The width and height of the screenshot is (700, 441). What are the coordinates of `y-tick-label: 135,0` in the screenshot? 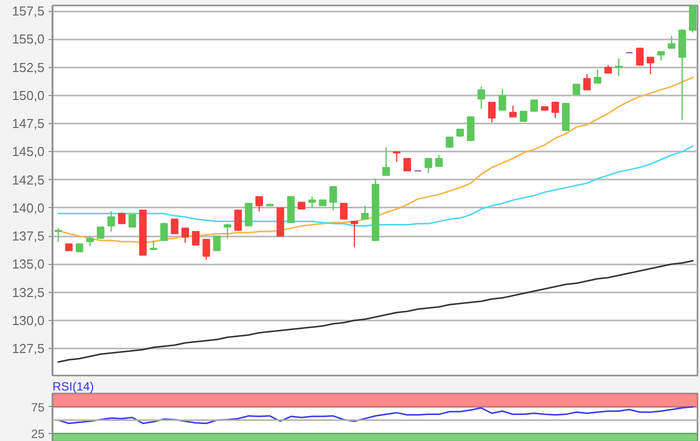 It's located at (28, 264).